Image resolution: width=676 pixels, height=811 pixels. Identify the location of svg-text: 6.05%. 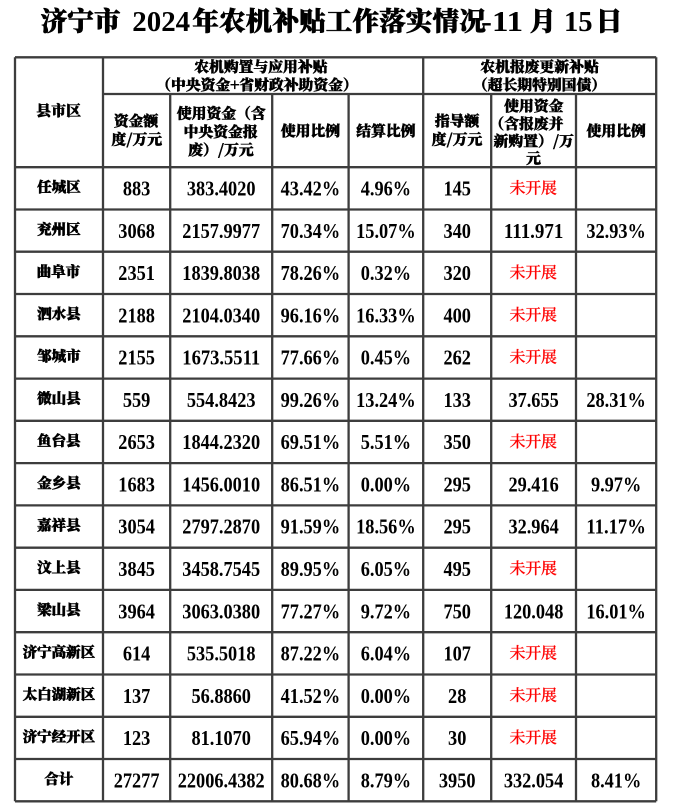
(386, 570).